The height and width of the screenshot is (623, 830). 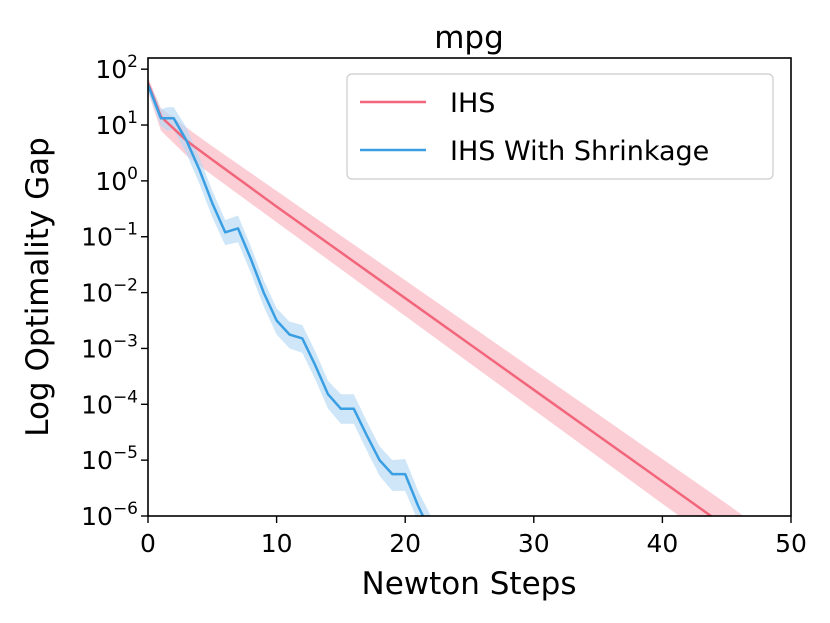 What do you see at coordinates (662, 543) in the screenshot?
I see `x-tick-label: 40` at bounding box center [662, 543].